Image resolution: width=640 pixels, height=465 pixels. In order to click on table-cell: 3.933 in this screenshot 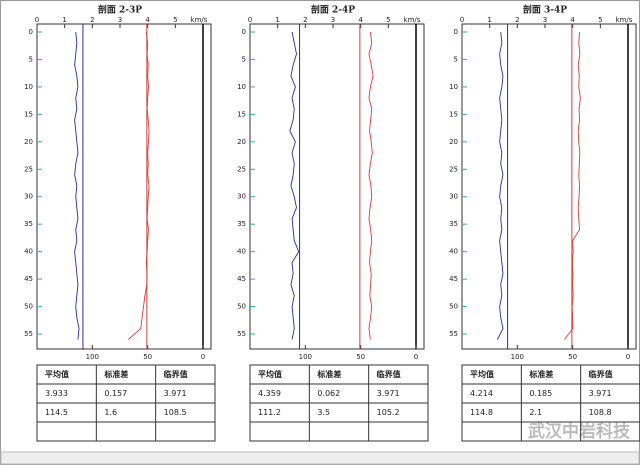, I will do `click(56, 393)`.